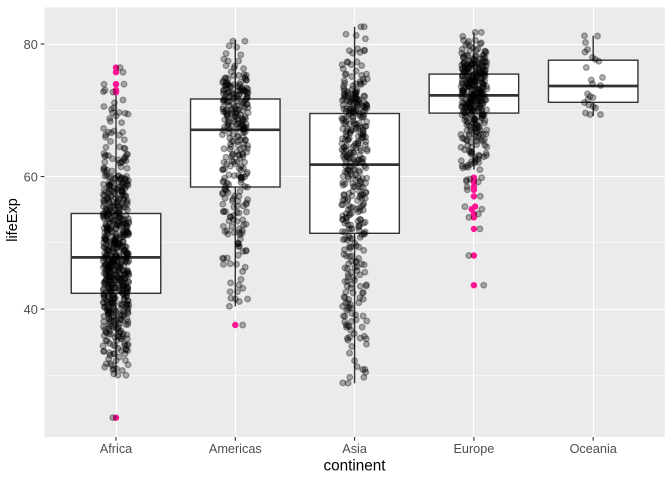 The image size is (672, 480). I want to click on svg-text: 80, so click(31, 45).